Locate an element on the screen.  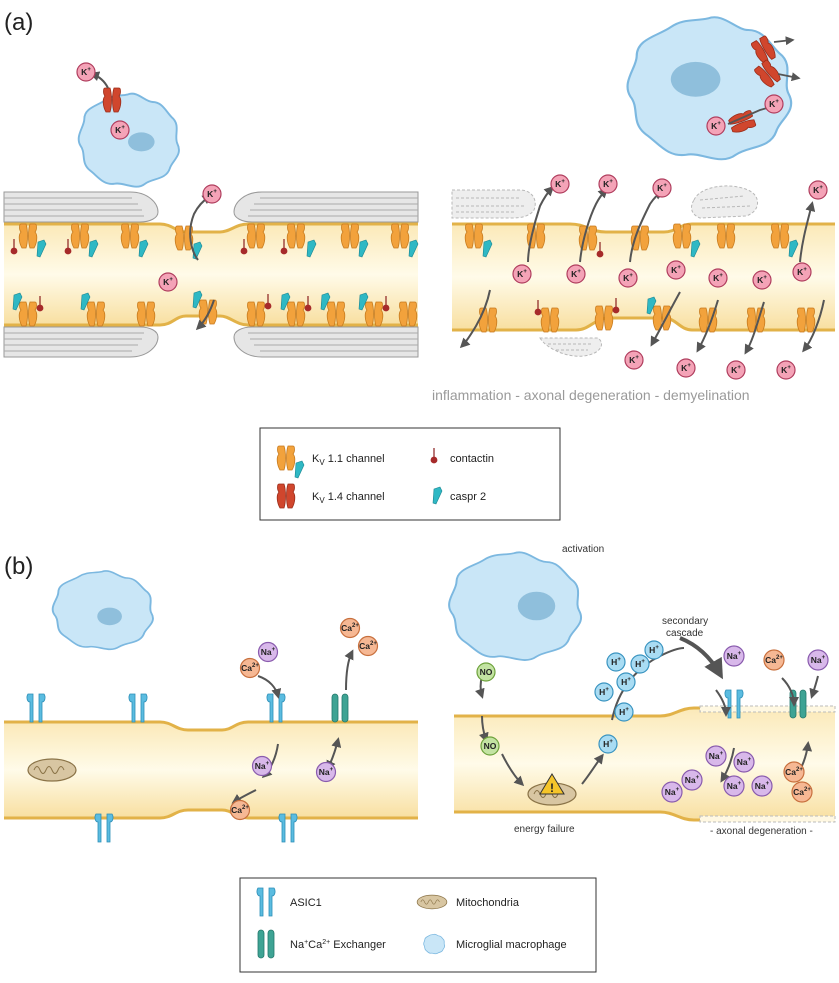
legend-caspr-label: caspr 2 is located at coordinates (468, 497).